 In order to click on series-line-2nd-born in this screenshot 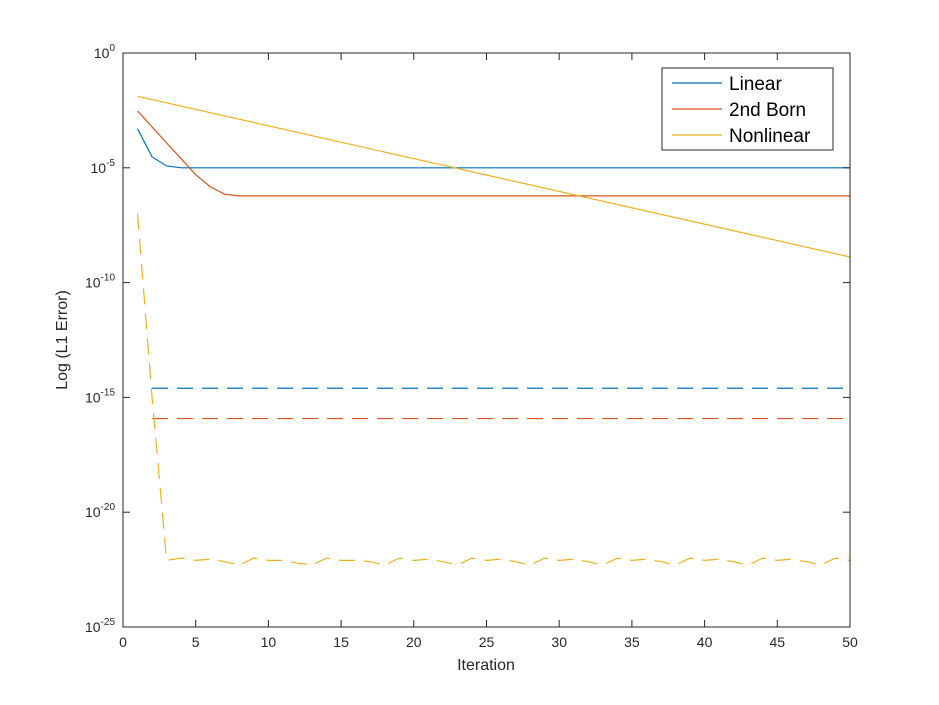, I will do `click(493, 153)`.